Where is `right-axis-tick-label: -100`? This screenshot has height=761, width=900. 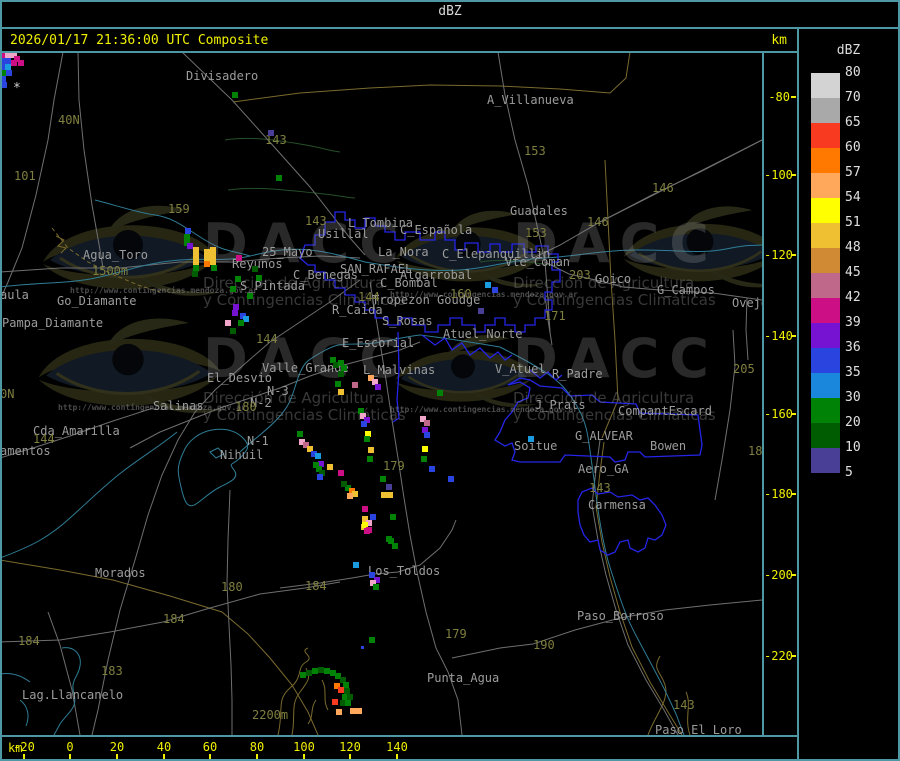 right-axis-tick-label: -100 is located at coordinates (778, 175).